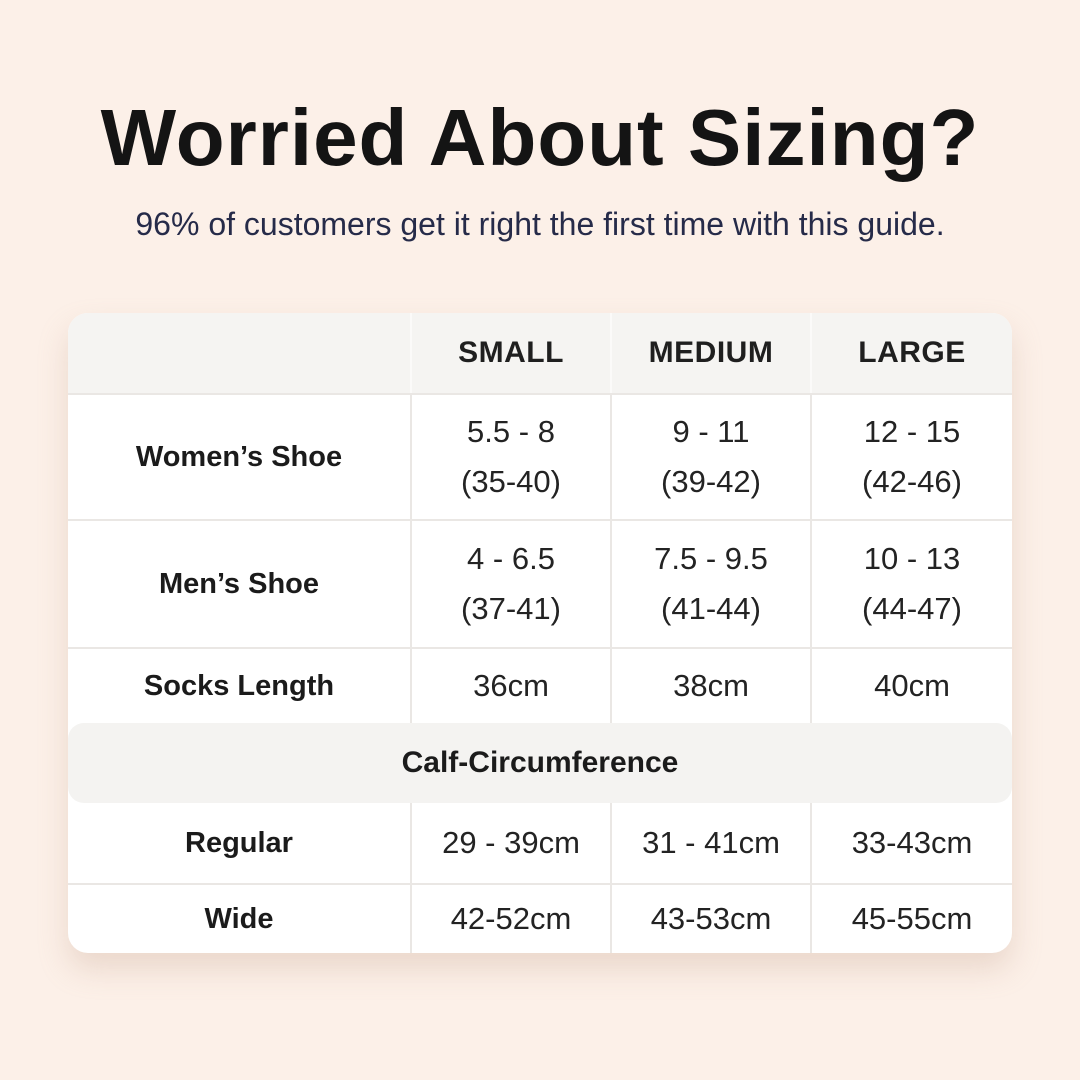 The width and height of the screenshot is (1080, 1080). What do you see at coordinates (511, 608) in the screenshot?
I see `cell-value-line: (37-41)` at bounding box center [511, 608].